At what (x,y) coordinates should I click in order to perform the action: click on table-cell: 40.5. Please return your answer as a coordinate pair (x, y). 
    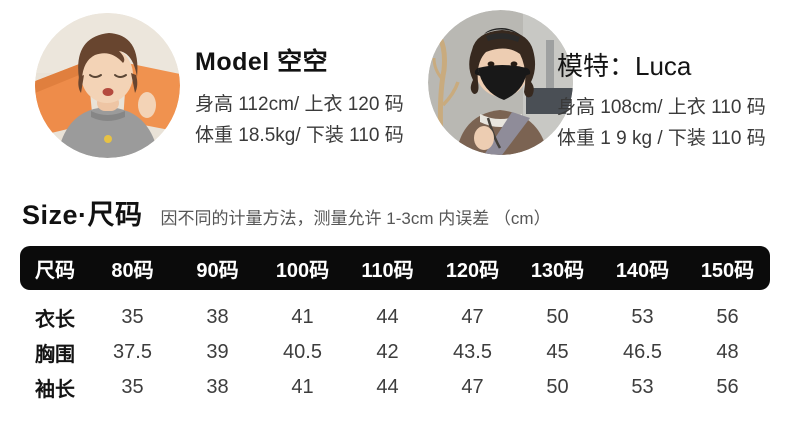
    Looking at the image, I should click on (302, 352).